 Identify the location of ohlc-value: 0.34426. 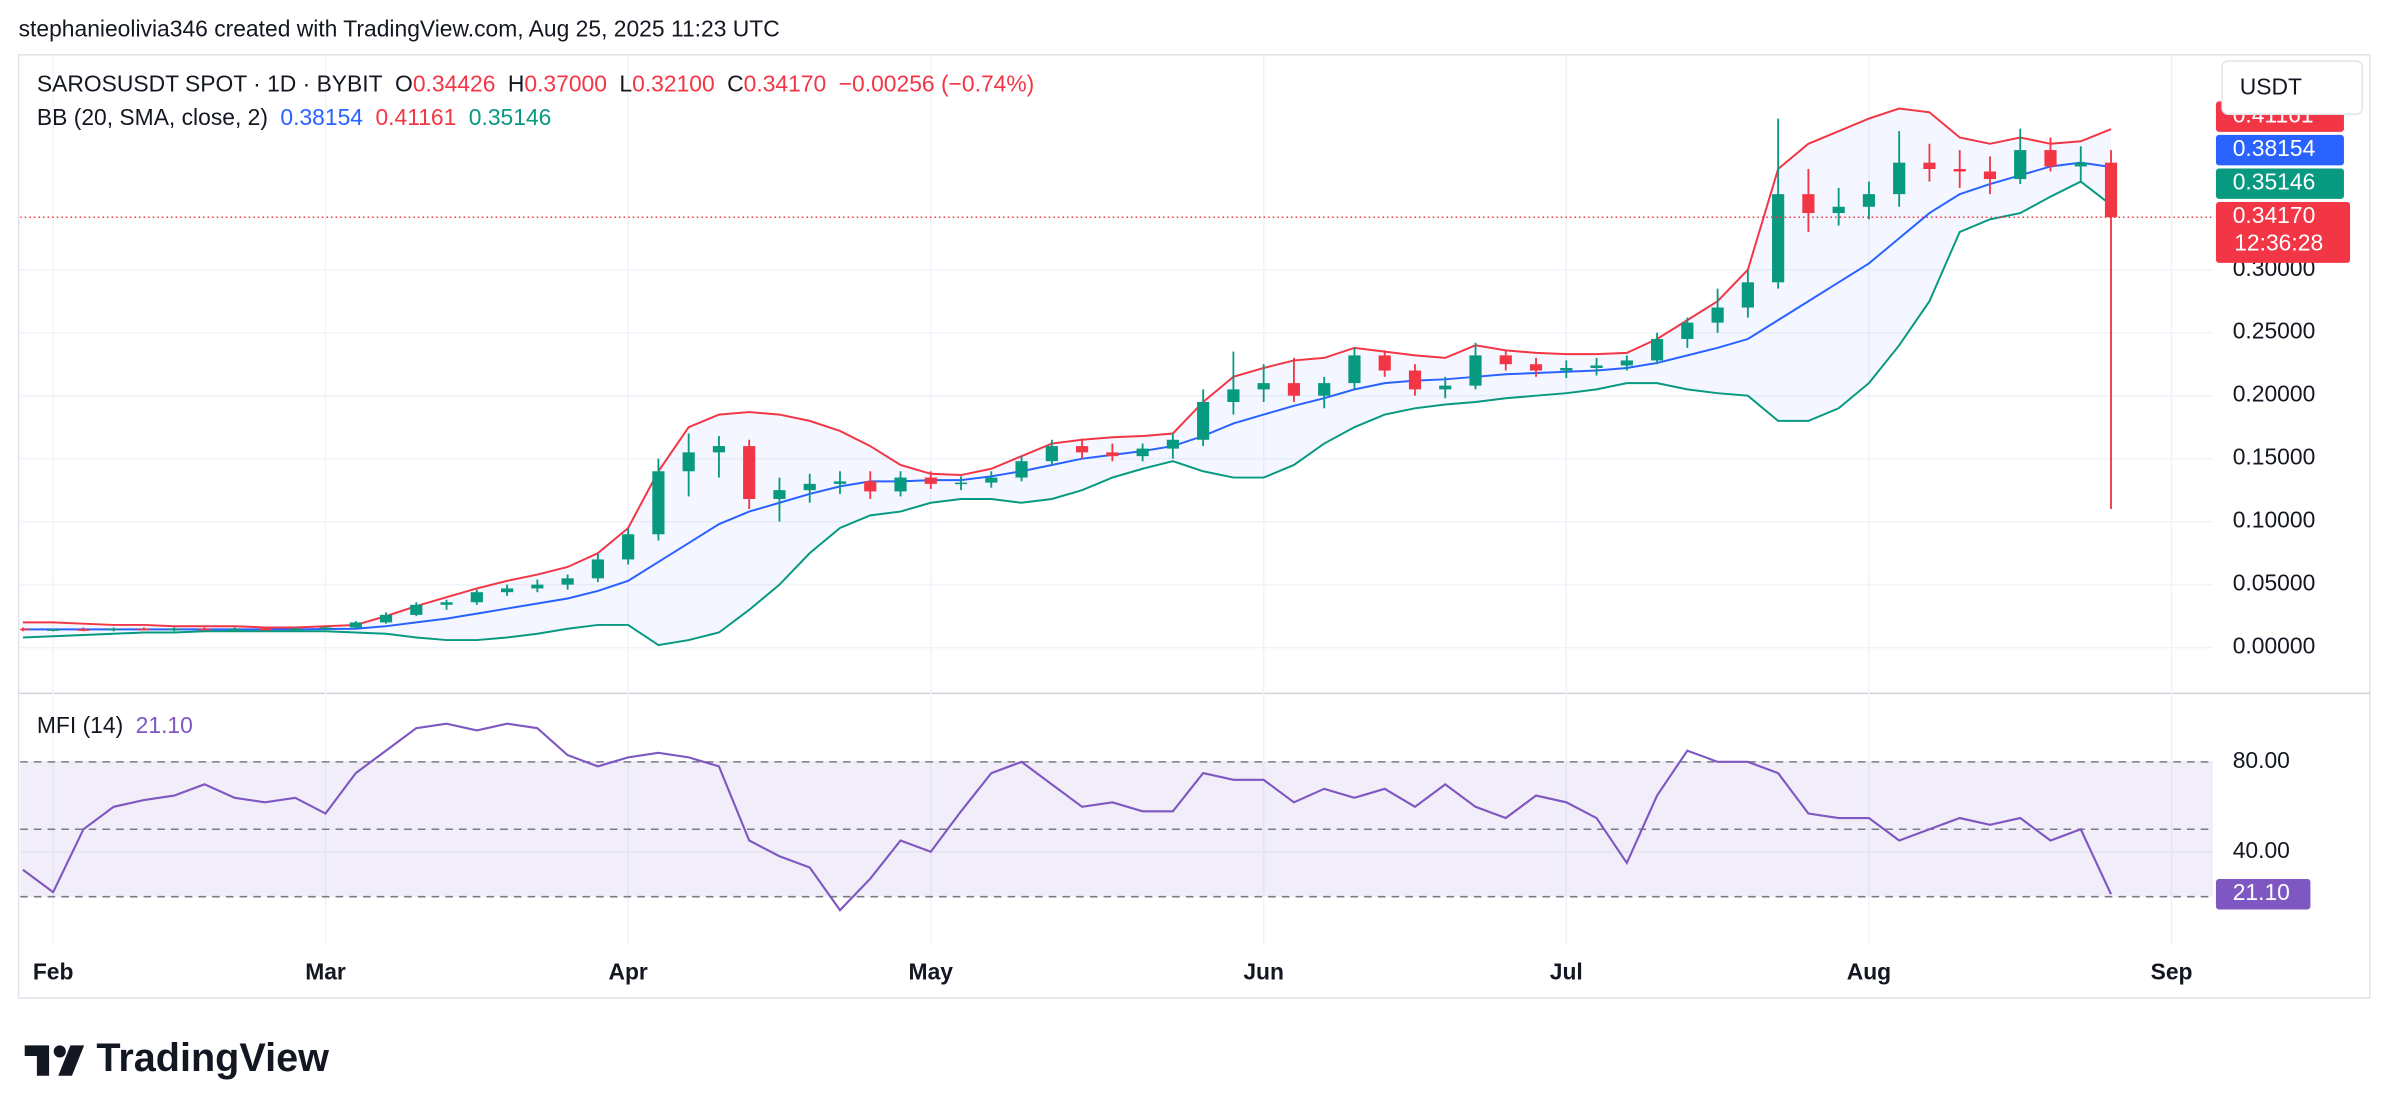
(454, 83).